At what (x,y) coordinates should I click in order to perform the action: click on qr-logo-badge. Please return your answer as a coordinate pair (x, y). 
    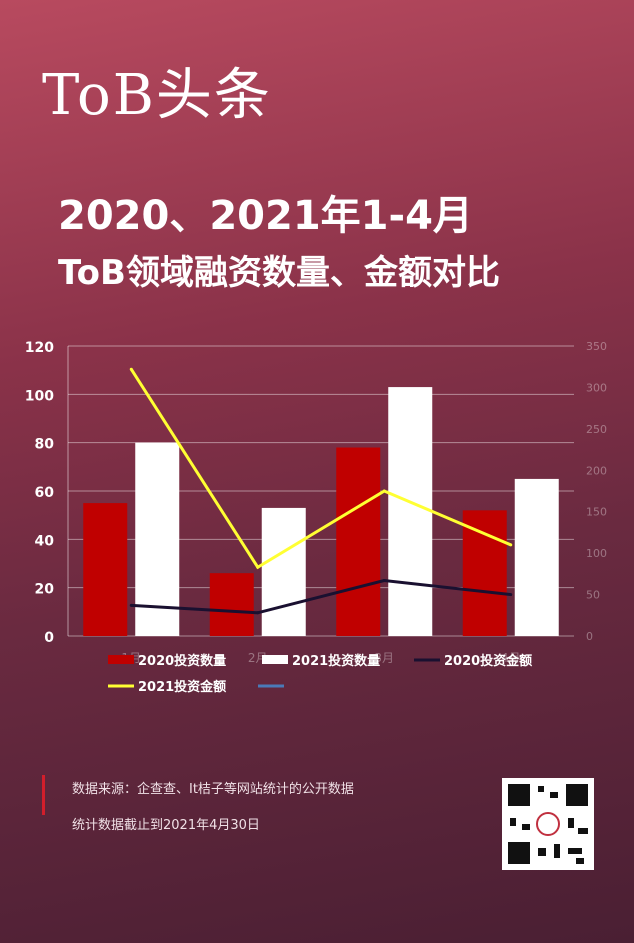
    Looking at the image, I should click on (548, 824).